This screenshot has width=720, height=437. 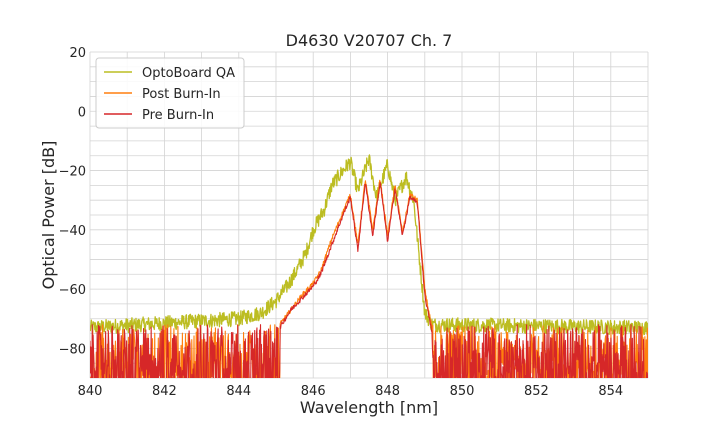 I want to click on legend-label-post-burn-in: Post Burn-In, so click(x=181, y=94).